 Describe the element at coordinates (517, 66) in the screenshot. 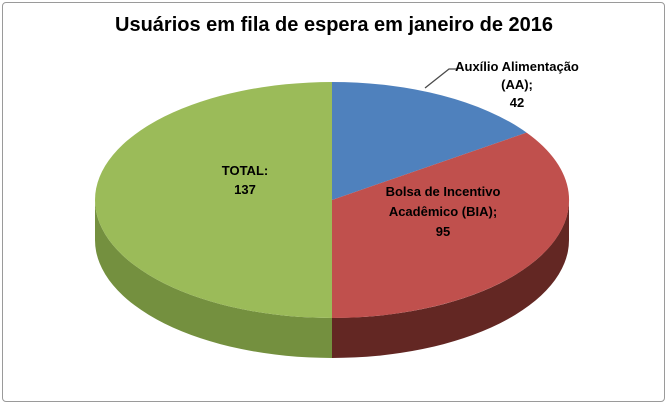

I see `data-label-line: Auxílio Alimentação` at that location.